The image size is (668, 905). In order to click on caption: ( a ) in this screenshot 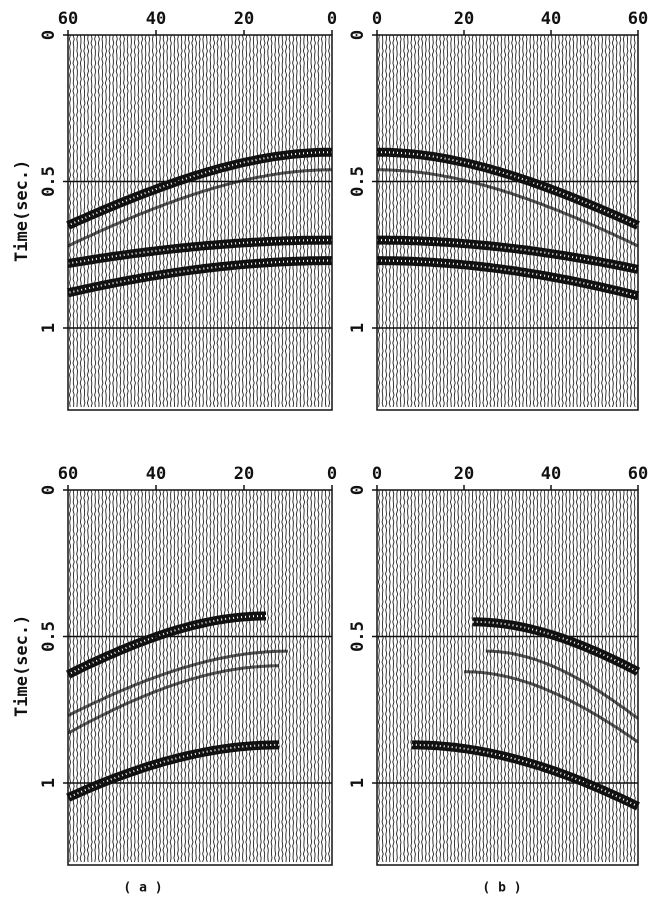, I will do `click(142, 888)`.